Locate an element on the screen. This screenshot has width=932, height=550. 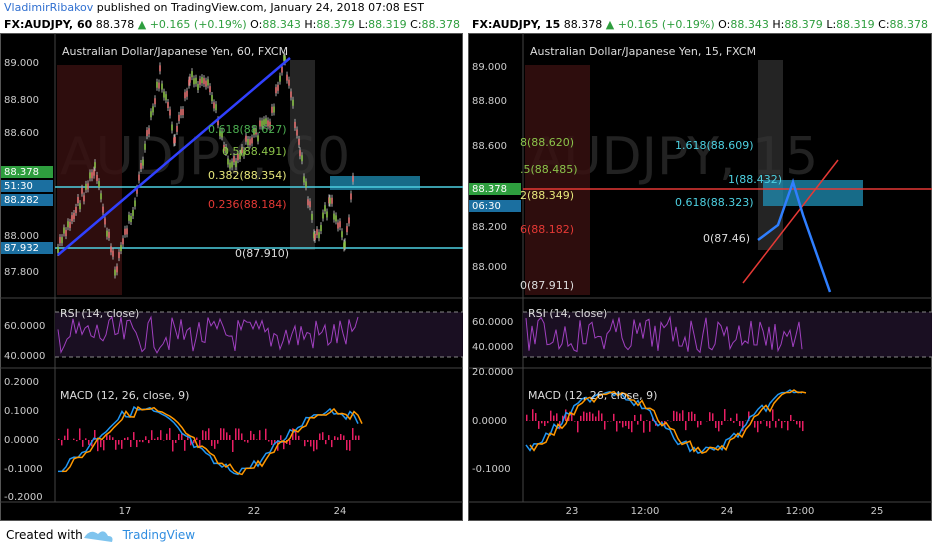
rsi-band is located at coordinates (727, 334).